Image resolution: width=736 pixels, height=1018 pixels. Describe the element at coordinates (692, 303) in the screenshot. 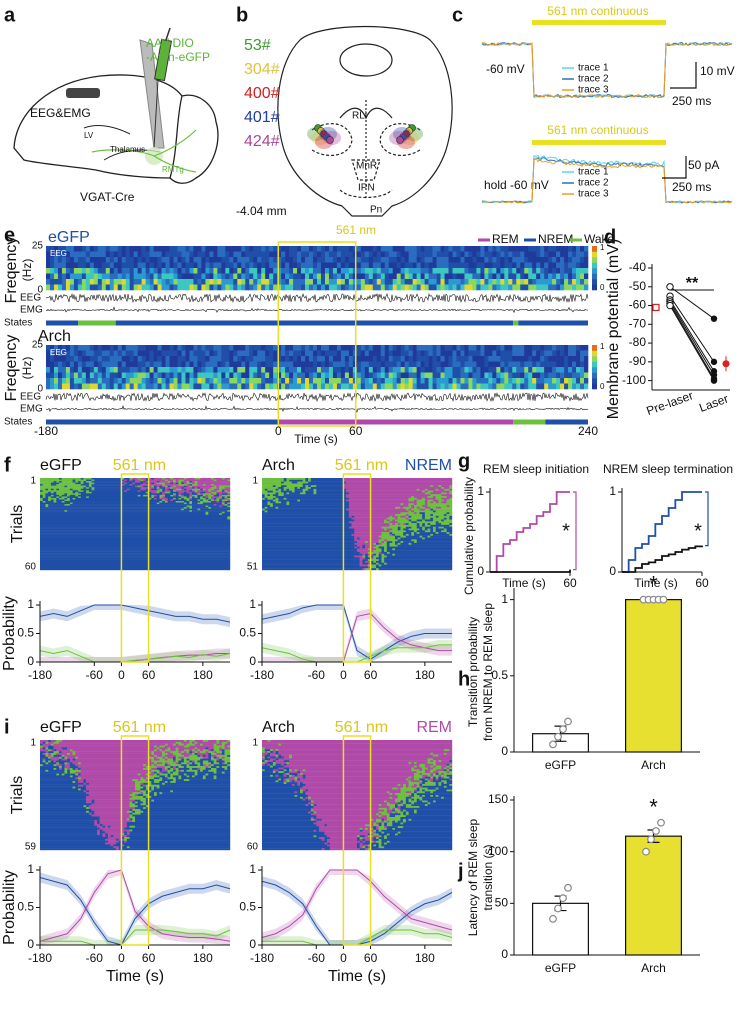

I see `pair-line` at that location.